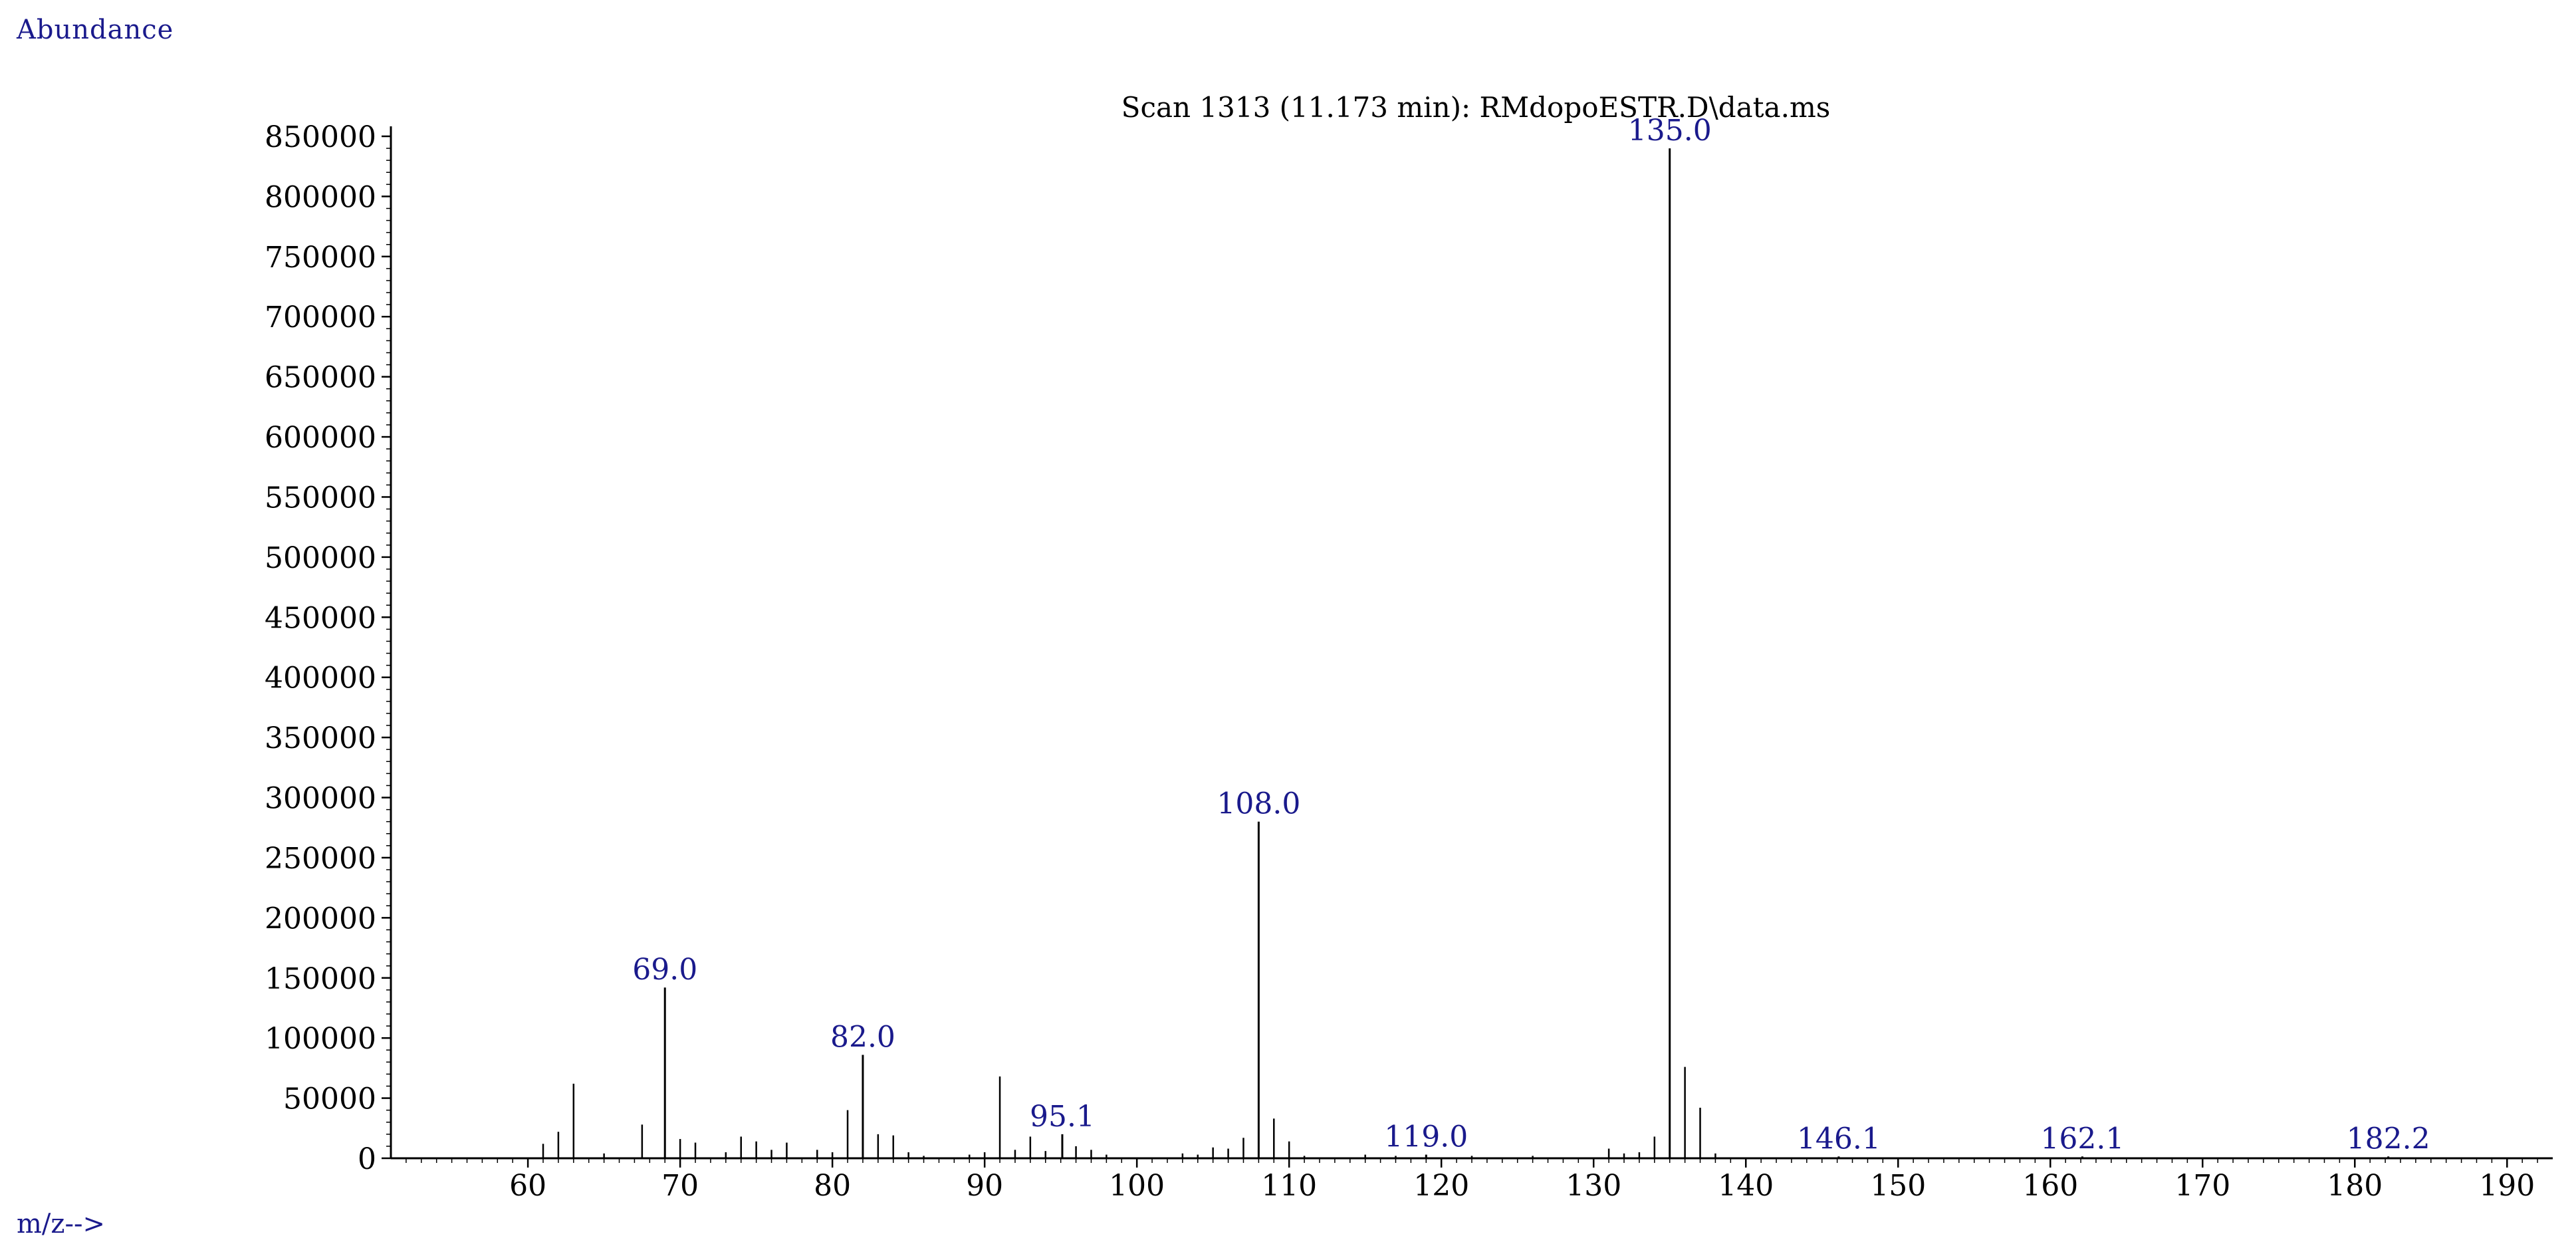 The height and width of the screenshot is (1254, 2576). I want to click on x-tick-label: 170, so click(2202, 1186).